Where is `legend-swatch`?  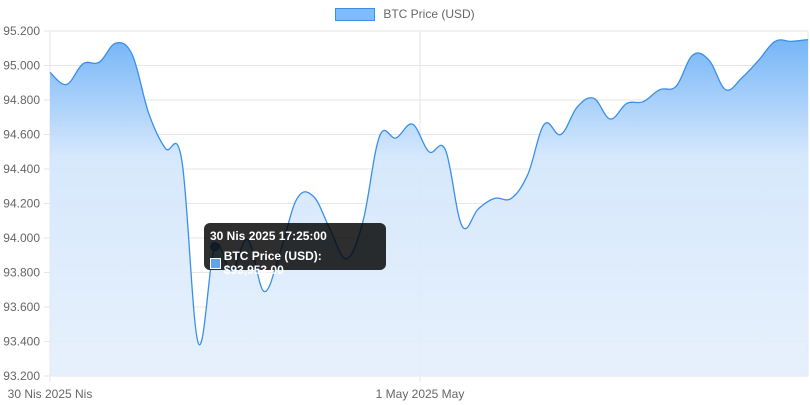
legend-swatch is located at coordinates (355, 14).